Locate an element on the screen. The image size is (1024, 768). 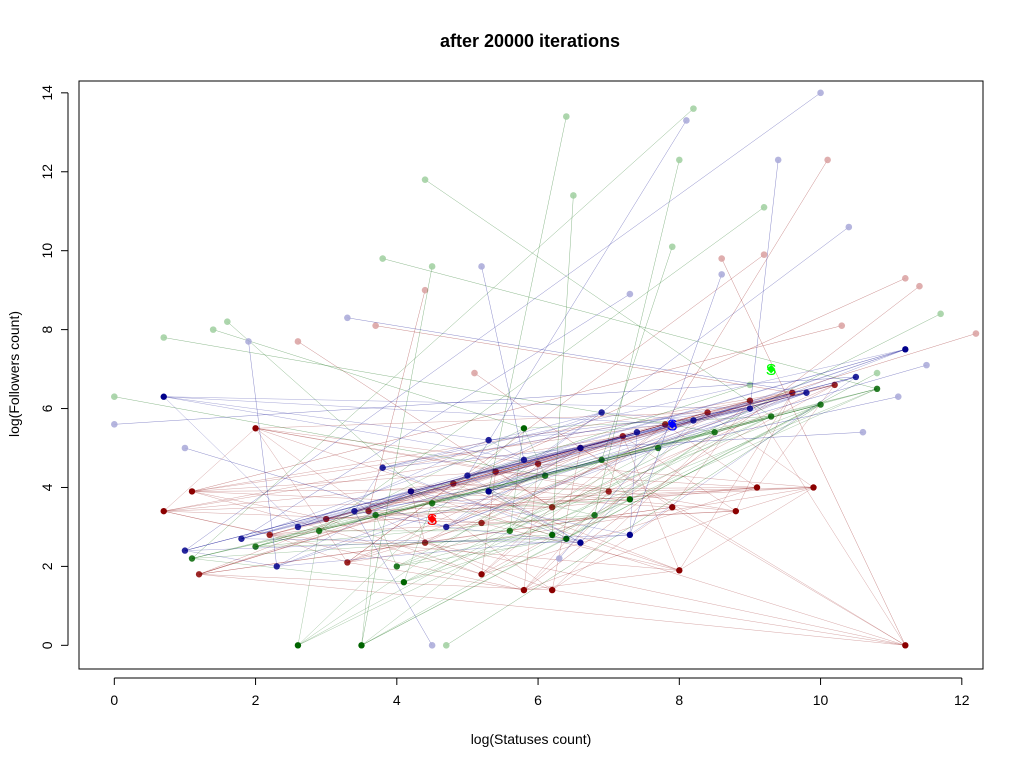
y-tick-label: 14 is located at coordinates (47, 93).